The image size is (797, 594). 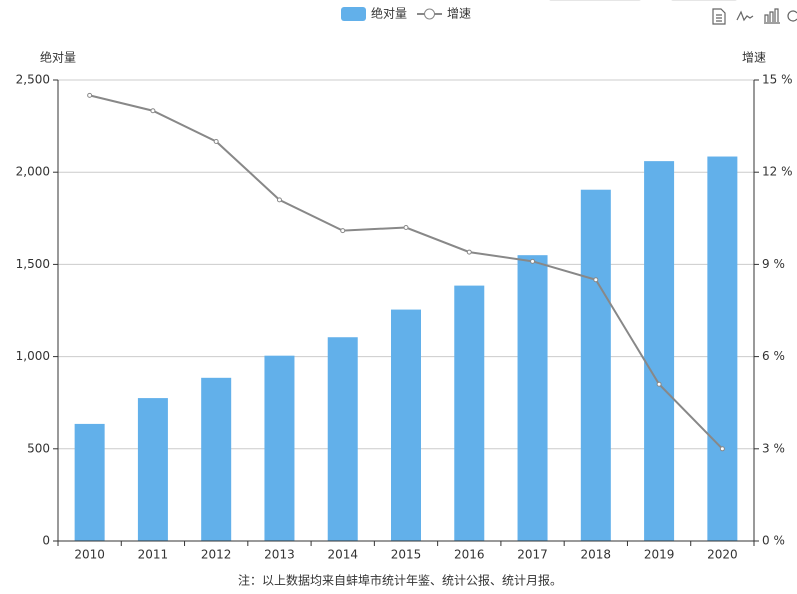 I want to click on x-tick-label: 2020, so click(x=722, y=555).